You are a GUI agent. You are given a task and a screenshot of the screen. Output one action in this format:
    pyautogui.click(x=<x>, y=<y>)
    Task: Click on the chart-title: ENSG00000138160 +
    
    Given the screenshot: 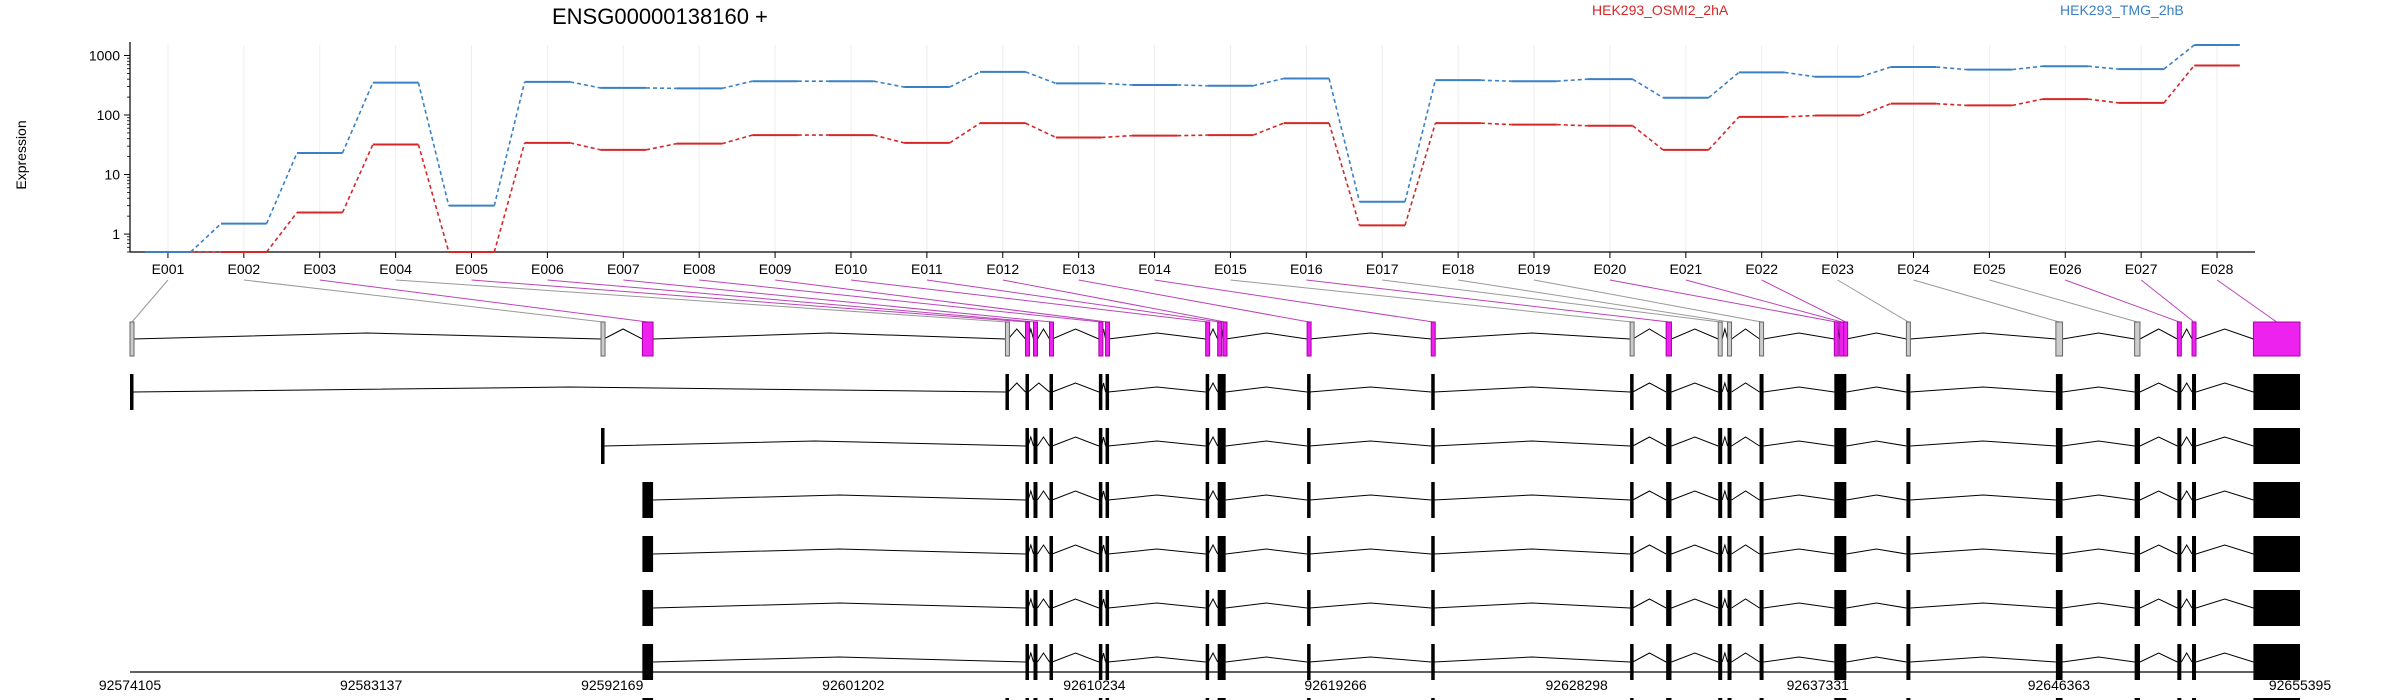 What is the action you would take?
    pyautogui.click(x=660, y=16)
    